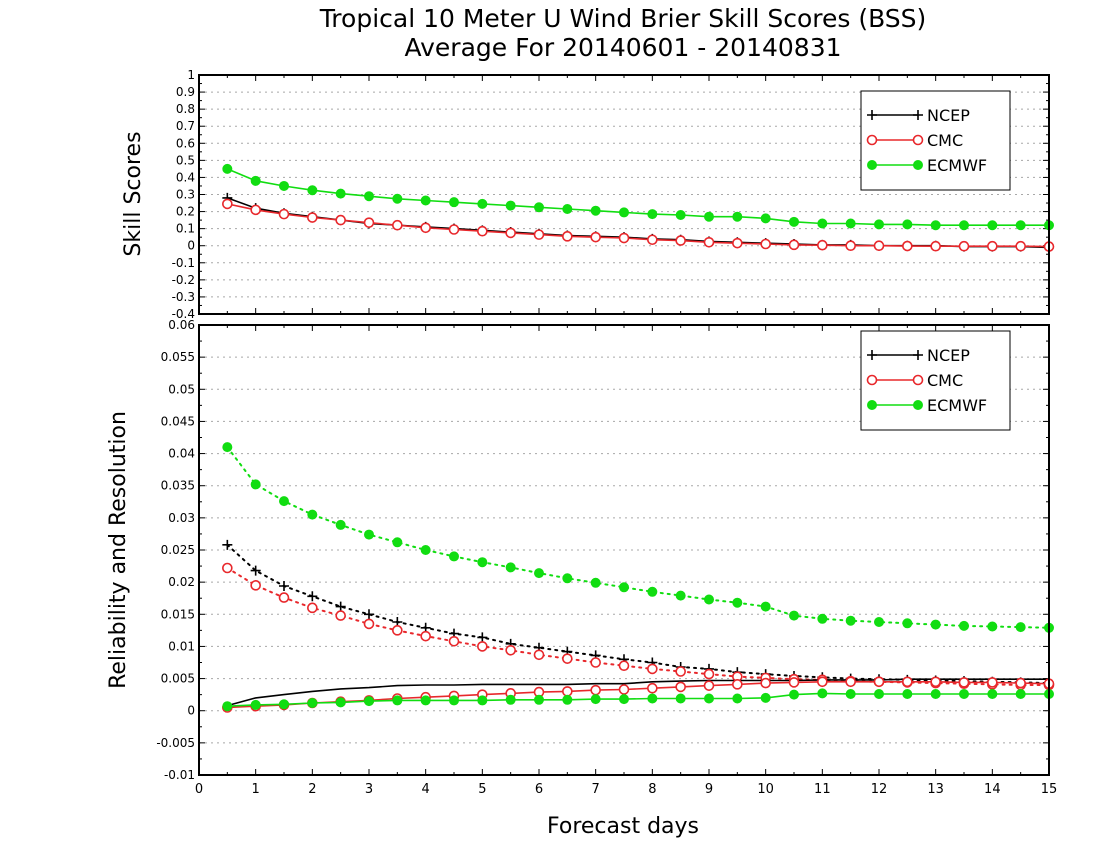  I want to click on y-tick-label: 0.035, so click(178, 486).